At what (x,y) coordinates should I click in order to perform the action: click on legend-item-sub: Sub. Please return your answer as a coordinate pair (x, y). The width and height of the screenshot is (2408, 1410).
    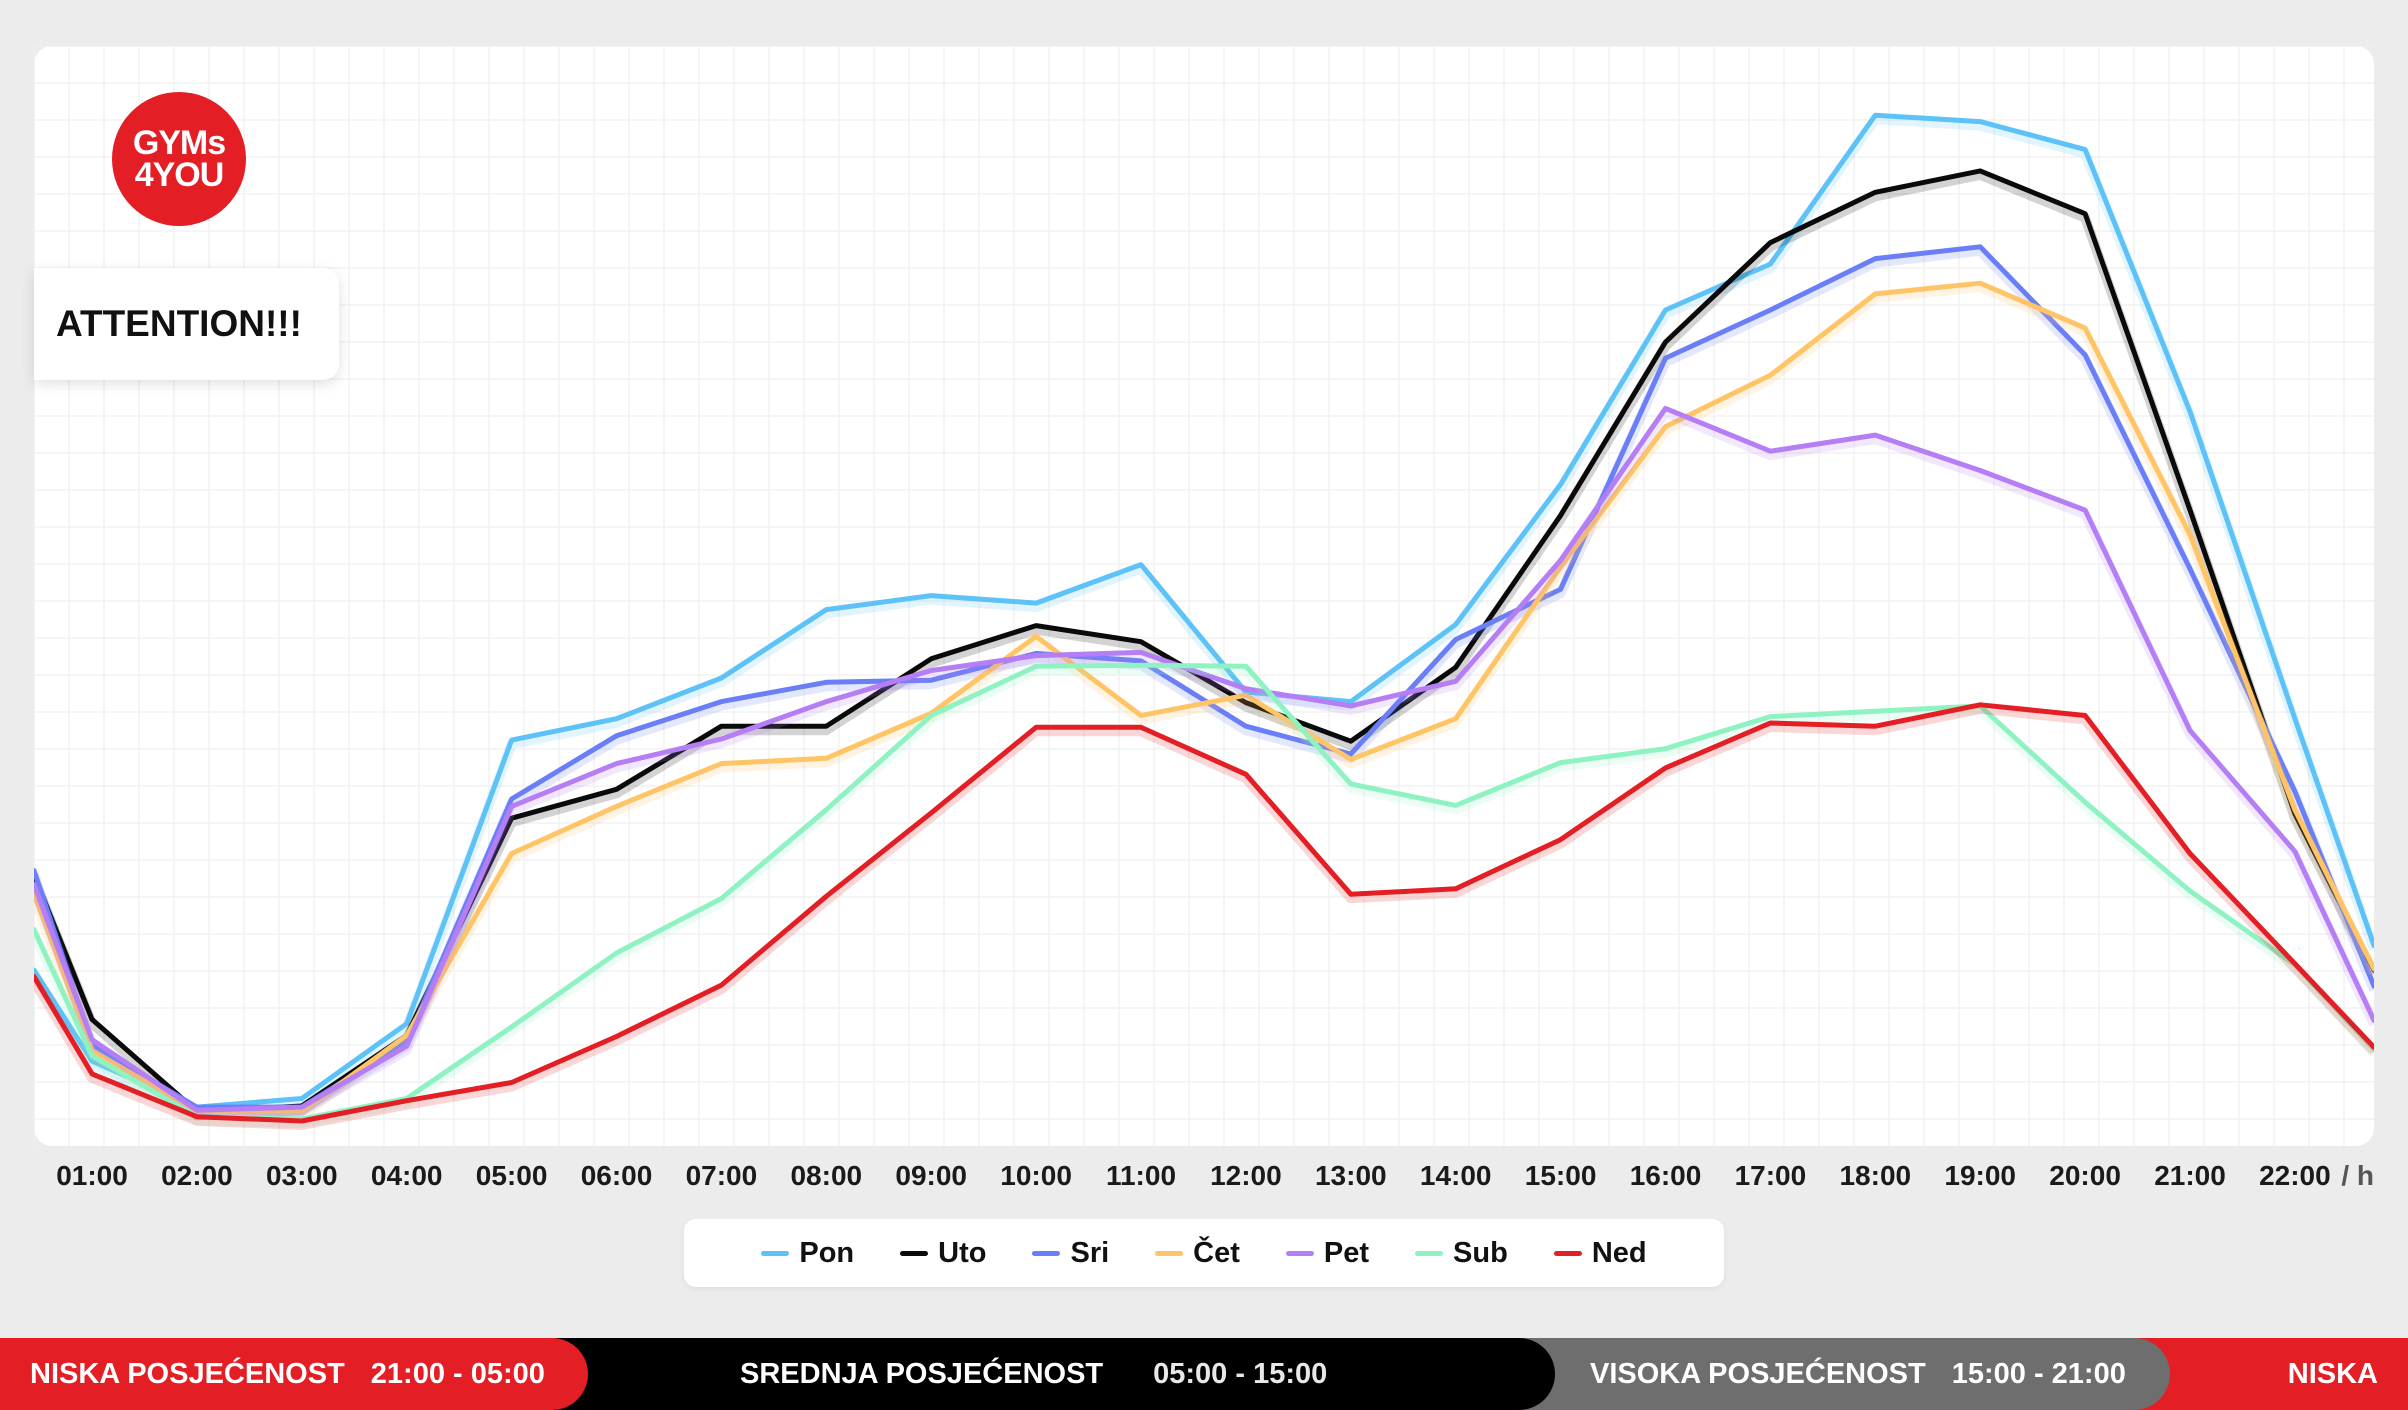
    Looking at the image, I should click on (1461, 1253).